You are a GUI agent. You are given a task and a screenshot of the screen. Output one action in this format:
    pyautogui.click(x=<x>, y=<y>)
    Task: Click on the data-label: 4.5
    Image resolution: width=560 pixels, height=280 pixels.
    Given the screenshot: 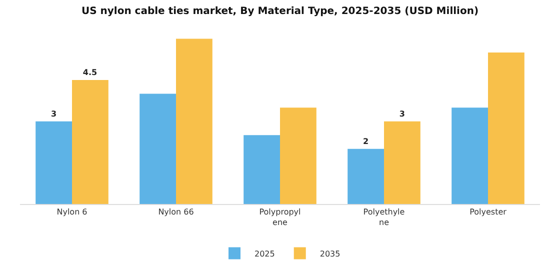 What is the action you would take?
    pyautogui.click(x=90, y=73)
    